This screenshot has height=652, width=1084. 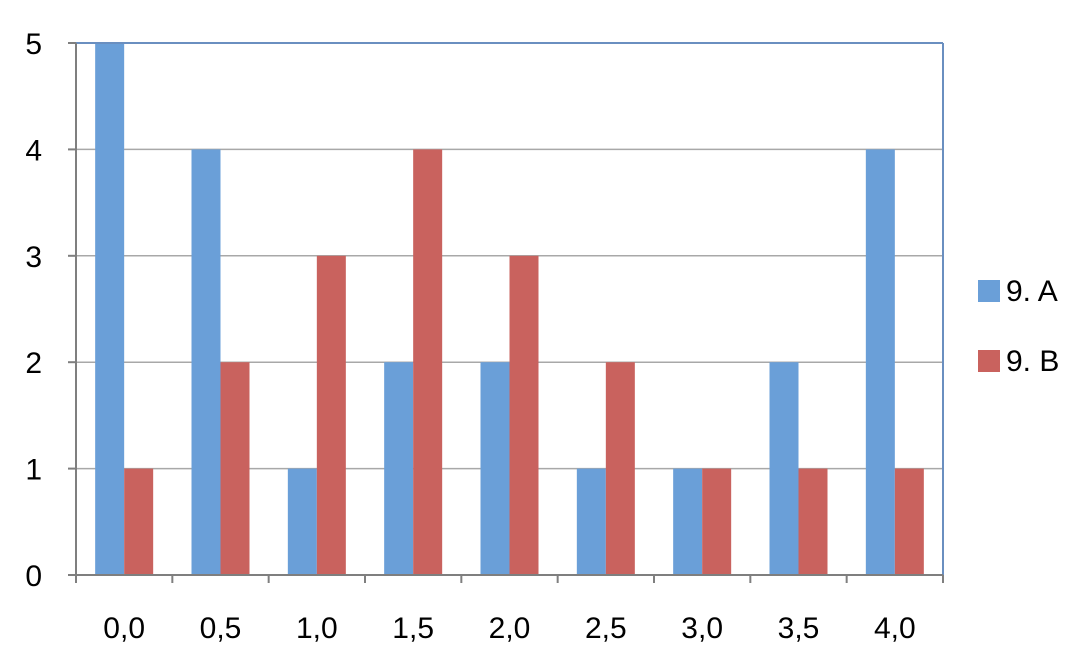 What do you see at coordinates (606, 628) in the screenshot?
I see `x-tick-label: 2,5` at bounding box center [606, 628].